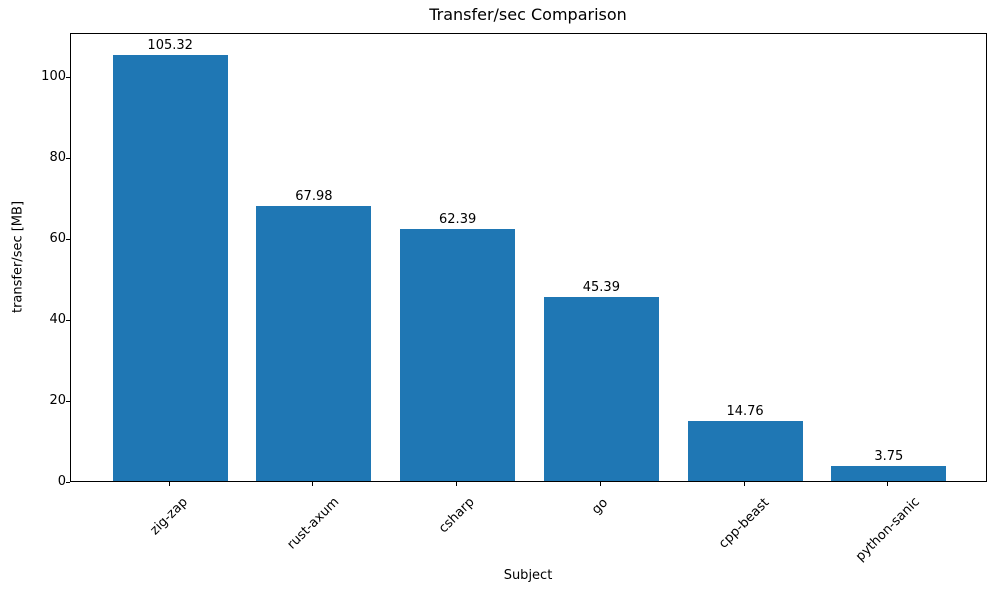 Image resolution: width=1000 pixels, height=600 pixels. Describe the element at coordinates (745, 412) in the screenshot. I see `bar-value-label: 14.76` at that location.